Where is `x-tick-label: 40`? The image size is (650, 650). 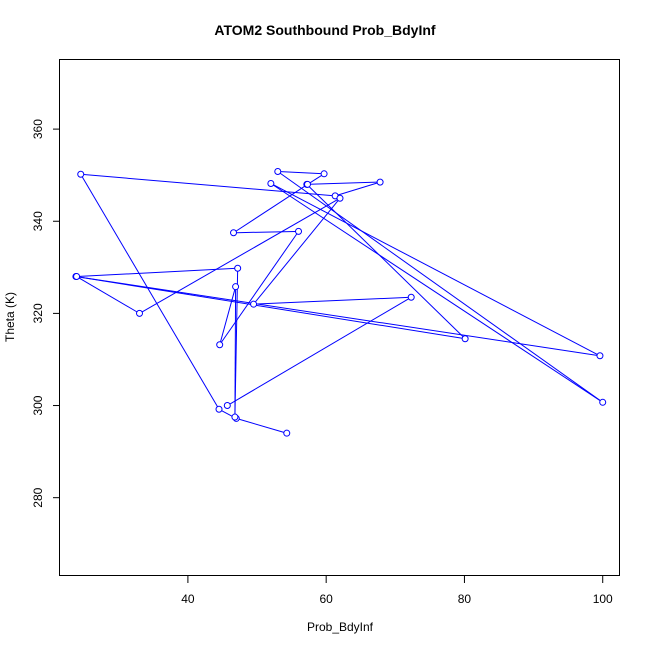 x-tick-label: 40 is located at coordinates (188, 599).